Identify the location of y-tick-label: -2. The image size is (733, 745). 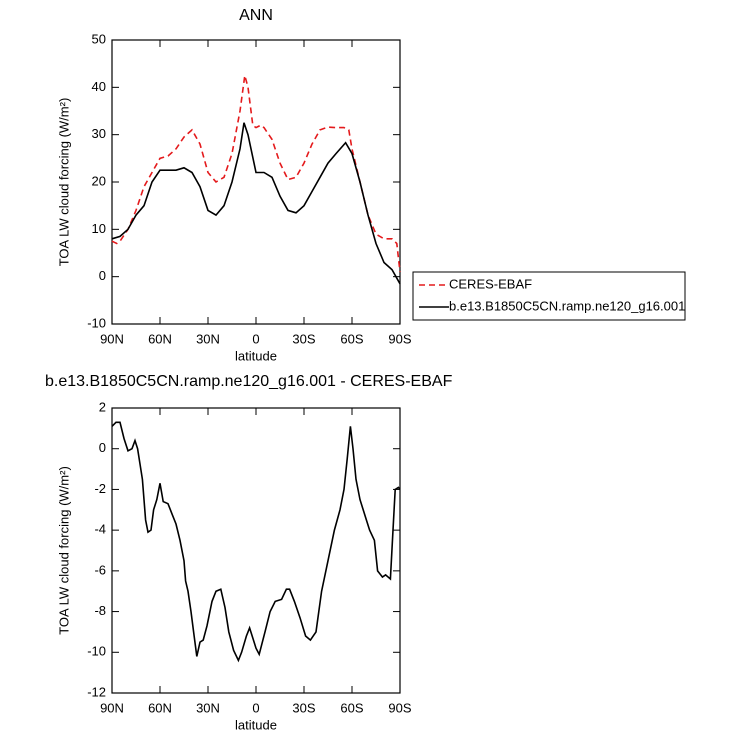
(100, 488).